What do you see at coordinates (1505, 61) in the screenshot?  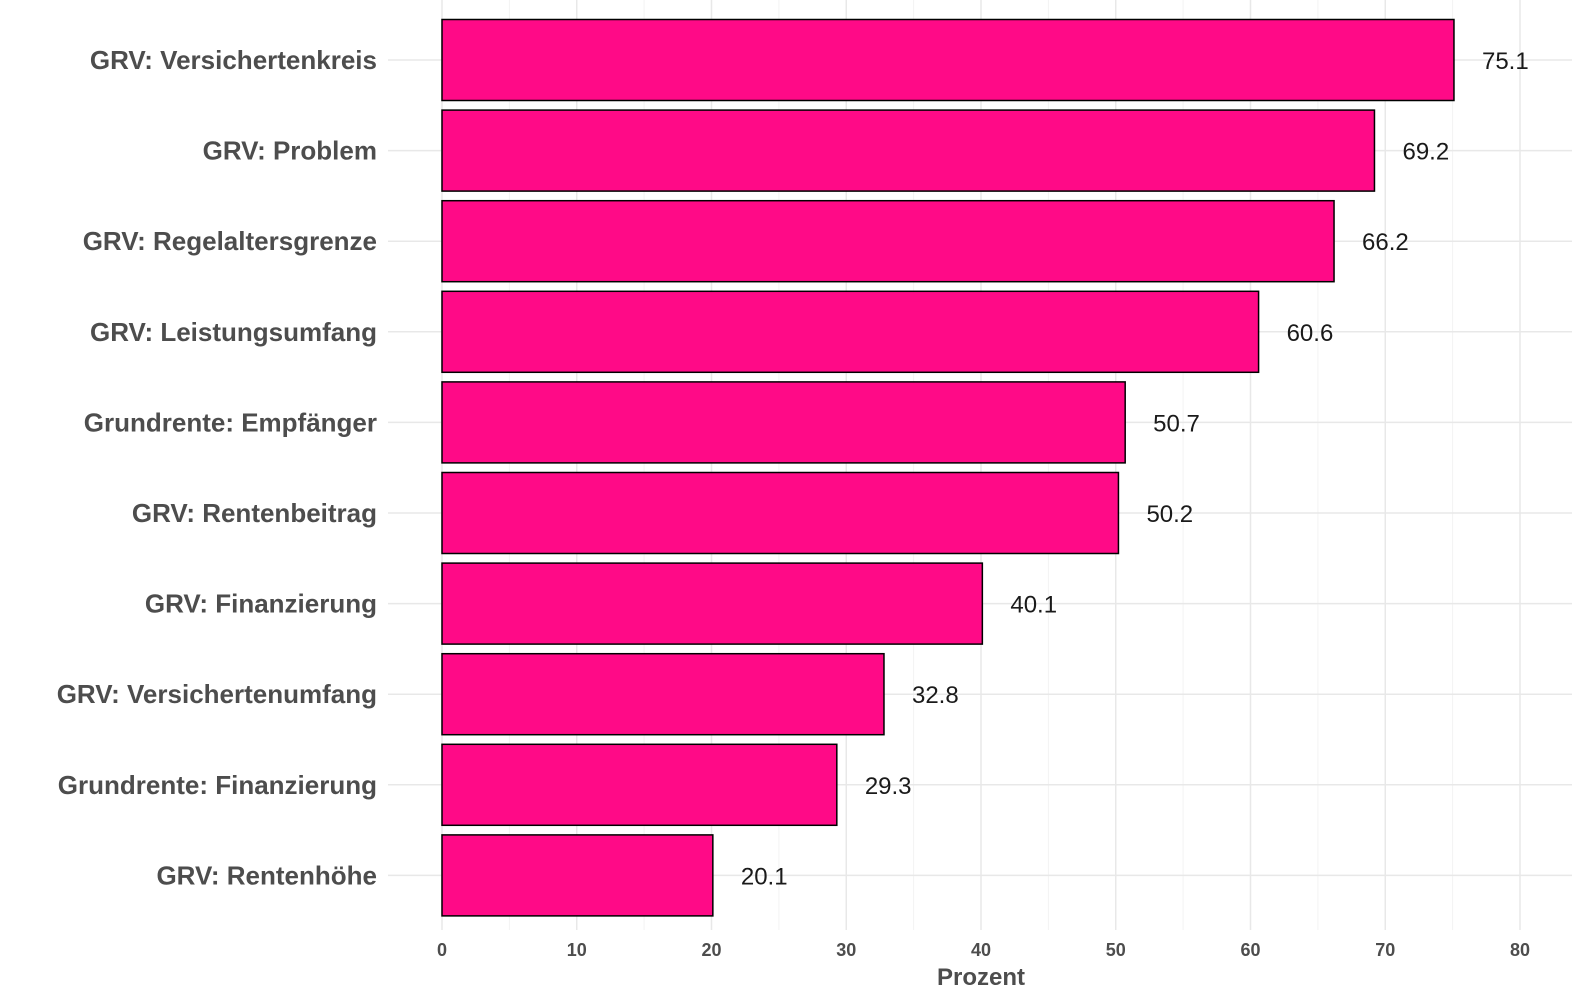 I see `value-label: 75.1` at bounding box center [1505, 61].